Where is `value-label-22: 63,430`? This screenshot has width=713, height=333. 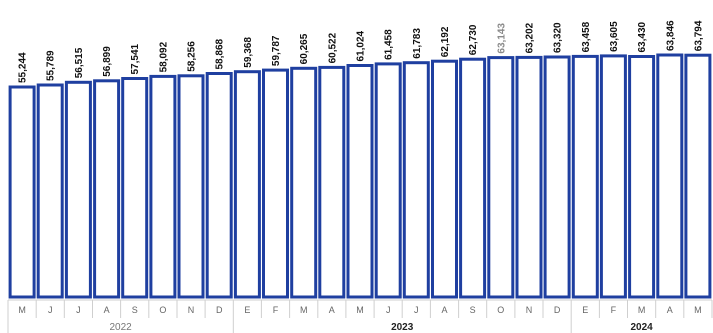
value-label-22: 63,430 is located at coordinates (642, 36).